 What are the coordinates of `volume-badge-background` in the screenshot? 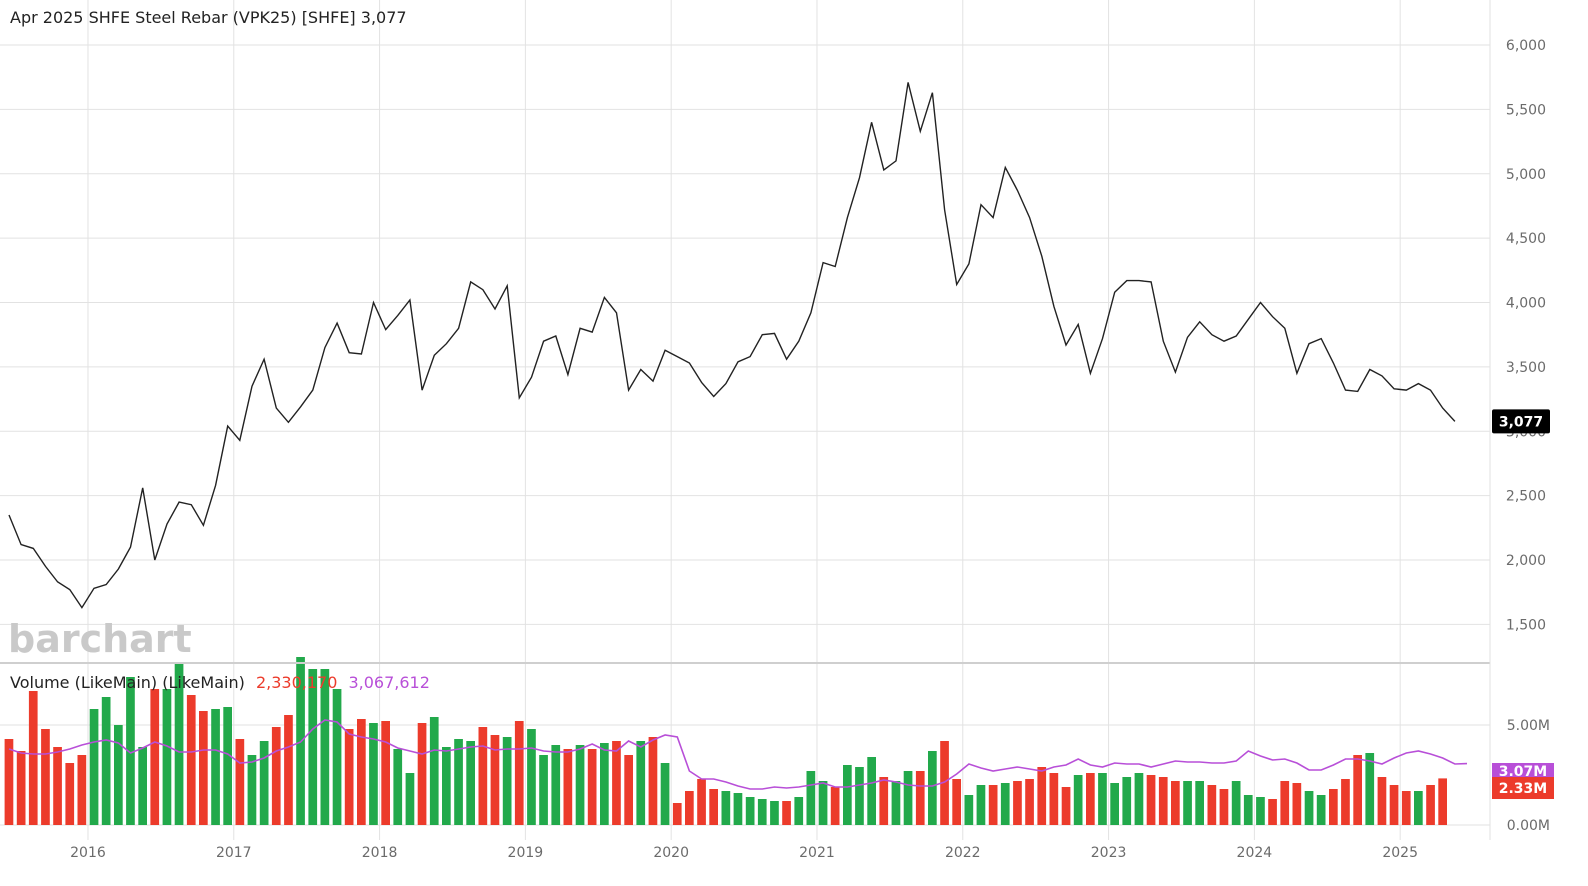 It's located at (1523, 788).